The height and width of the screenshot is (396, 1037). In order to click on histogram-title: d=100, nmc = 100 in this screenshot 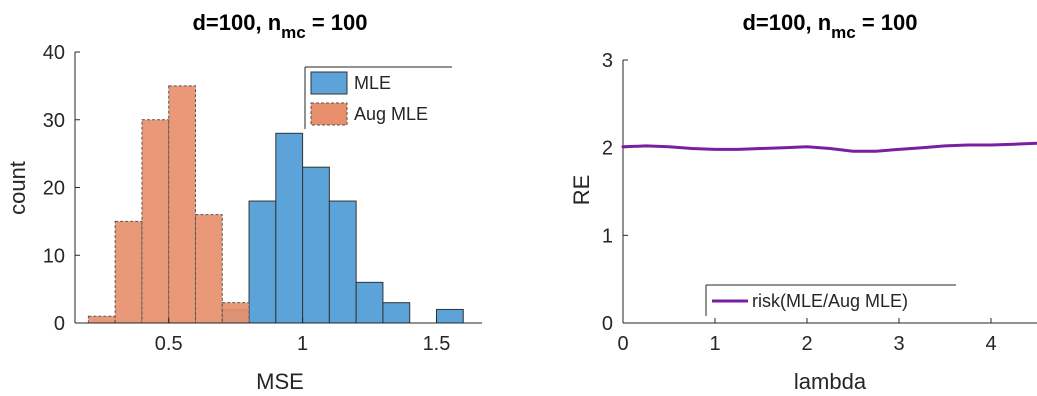, I will do `click(279, 26)`.